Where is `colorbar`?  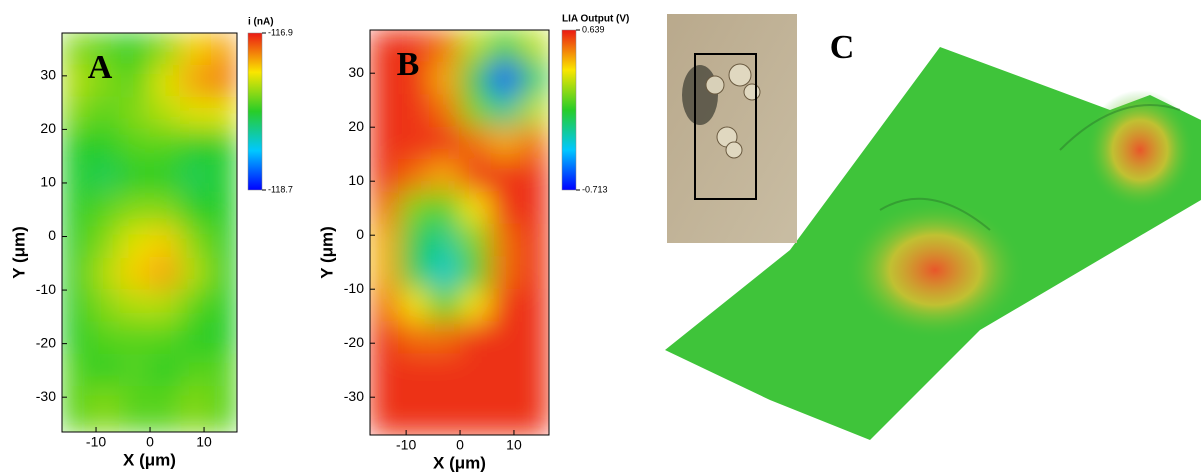 colorbar is located at coordinates (569, 110).